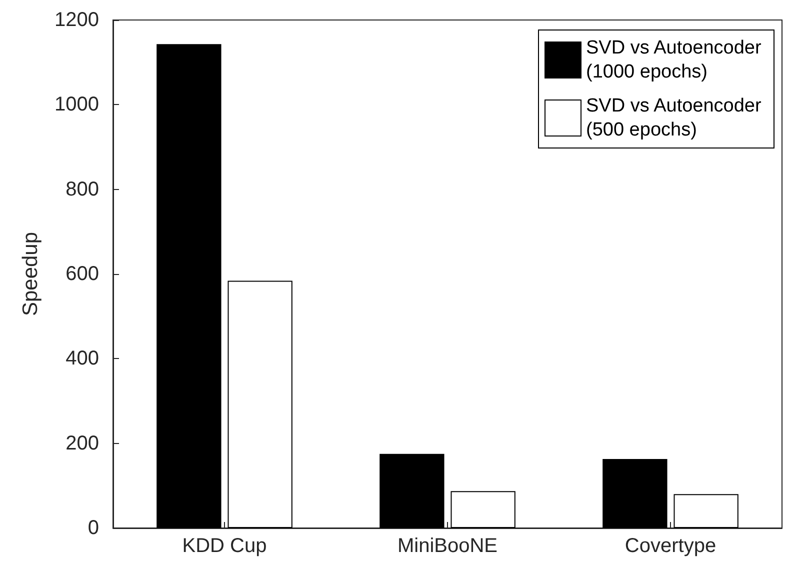  Describe the element at coordinates (76, 20) in the screenshot. I see `y-tick-label: 1200` at that location.